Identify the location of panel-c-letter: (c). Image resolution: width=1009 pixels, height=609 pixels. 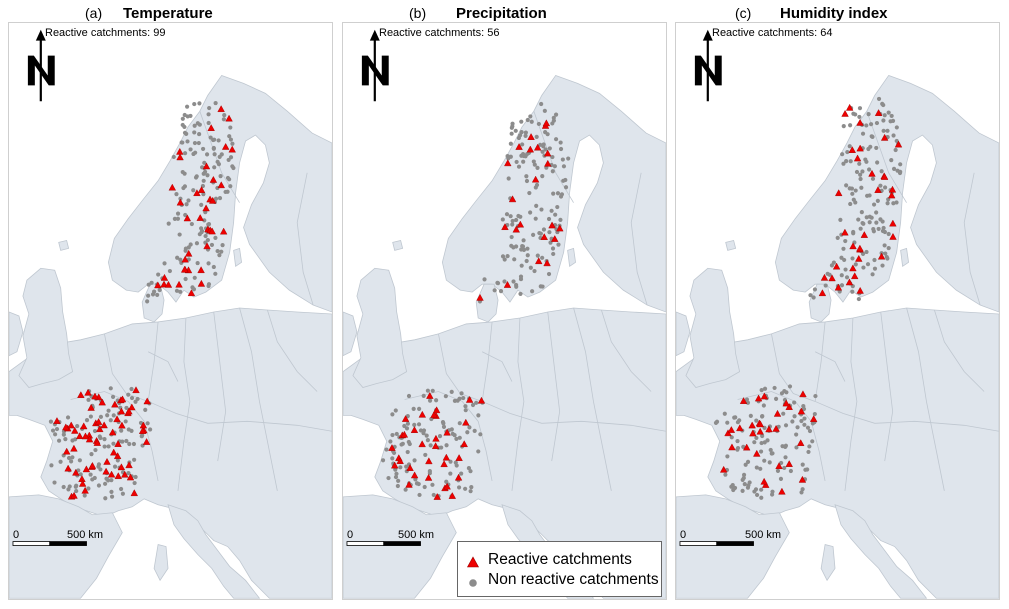
(743, 13).